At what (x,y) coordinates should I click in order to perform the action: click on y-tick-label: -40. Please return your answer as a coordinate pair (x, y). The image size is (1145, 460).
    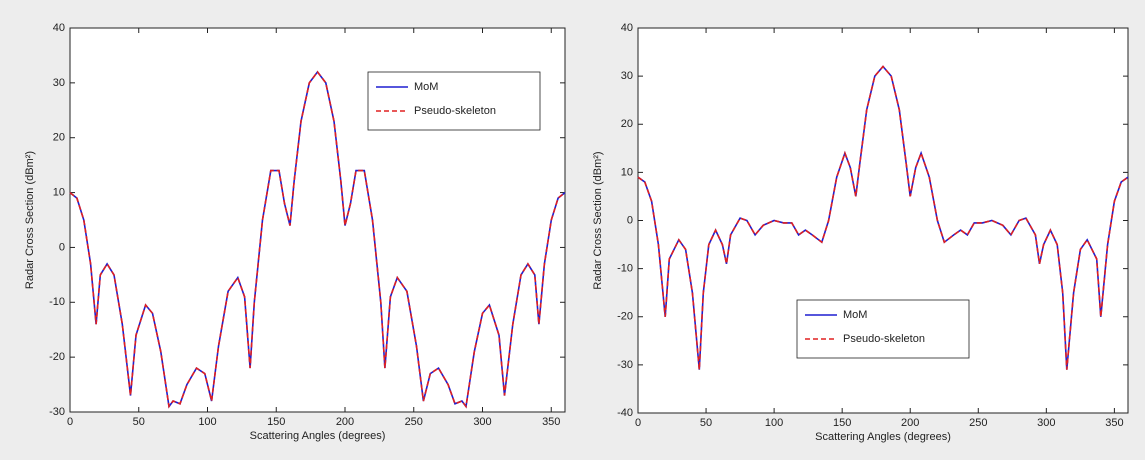
    Looking at the image, I should click on (625, 413).